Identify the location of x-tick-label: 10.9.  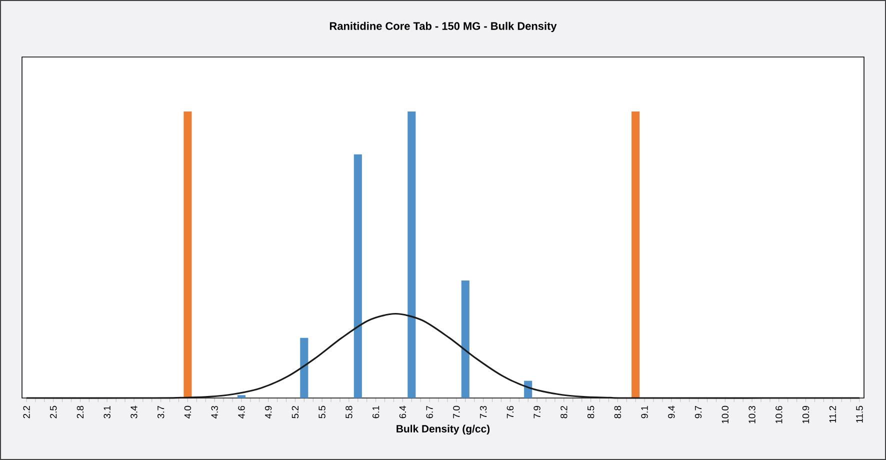
(806, 415).